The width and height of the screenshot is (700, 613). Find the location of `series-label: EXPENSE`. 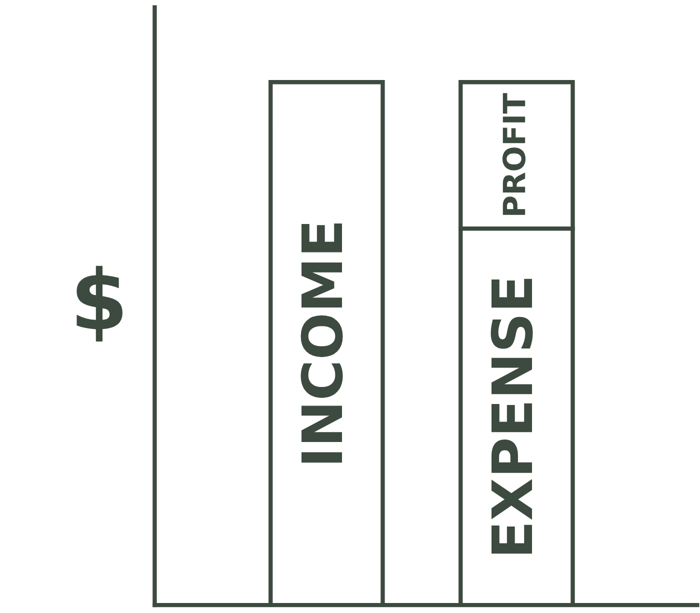

series-label: EXPENSE is located at coordinates (511, 416).